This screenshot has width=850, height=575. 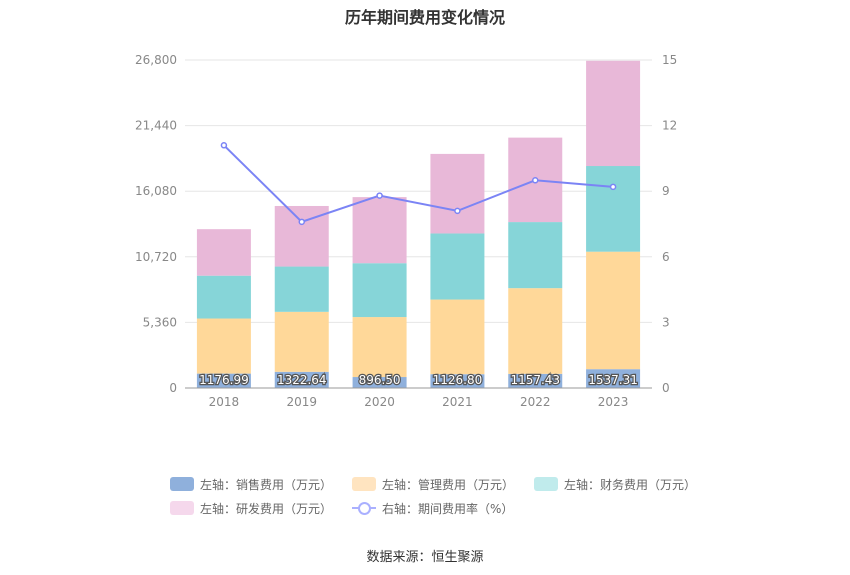 I want to click on legend-item-sales: 左轴：销售费用（万元）, so click(x=251, y=484).